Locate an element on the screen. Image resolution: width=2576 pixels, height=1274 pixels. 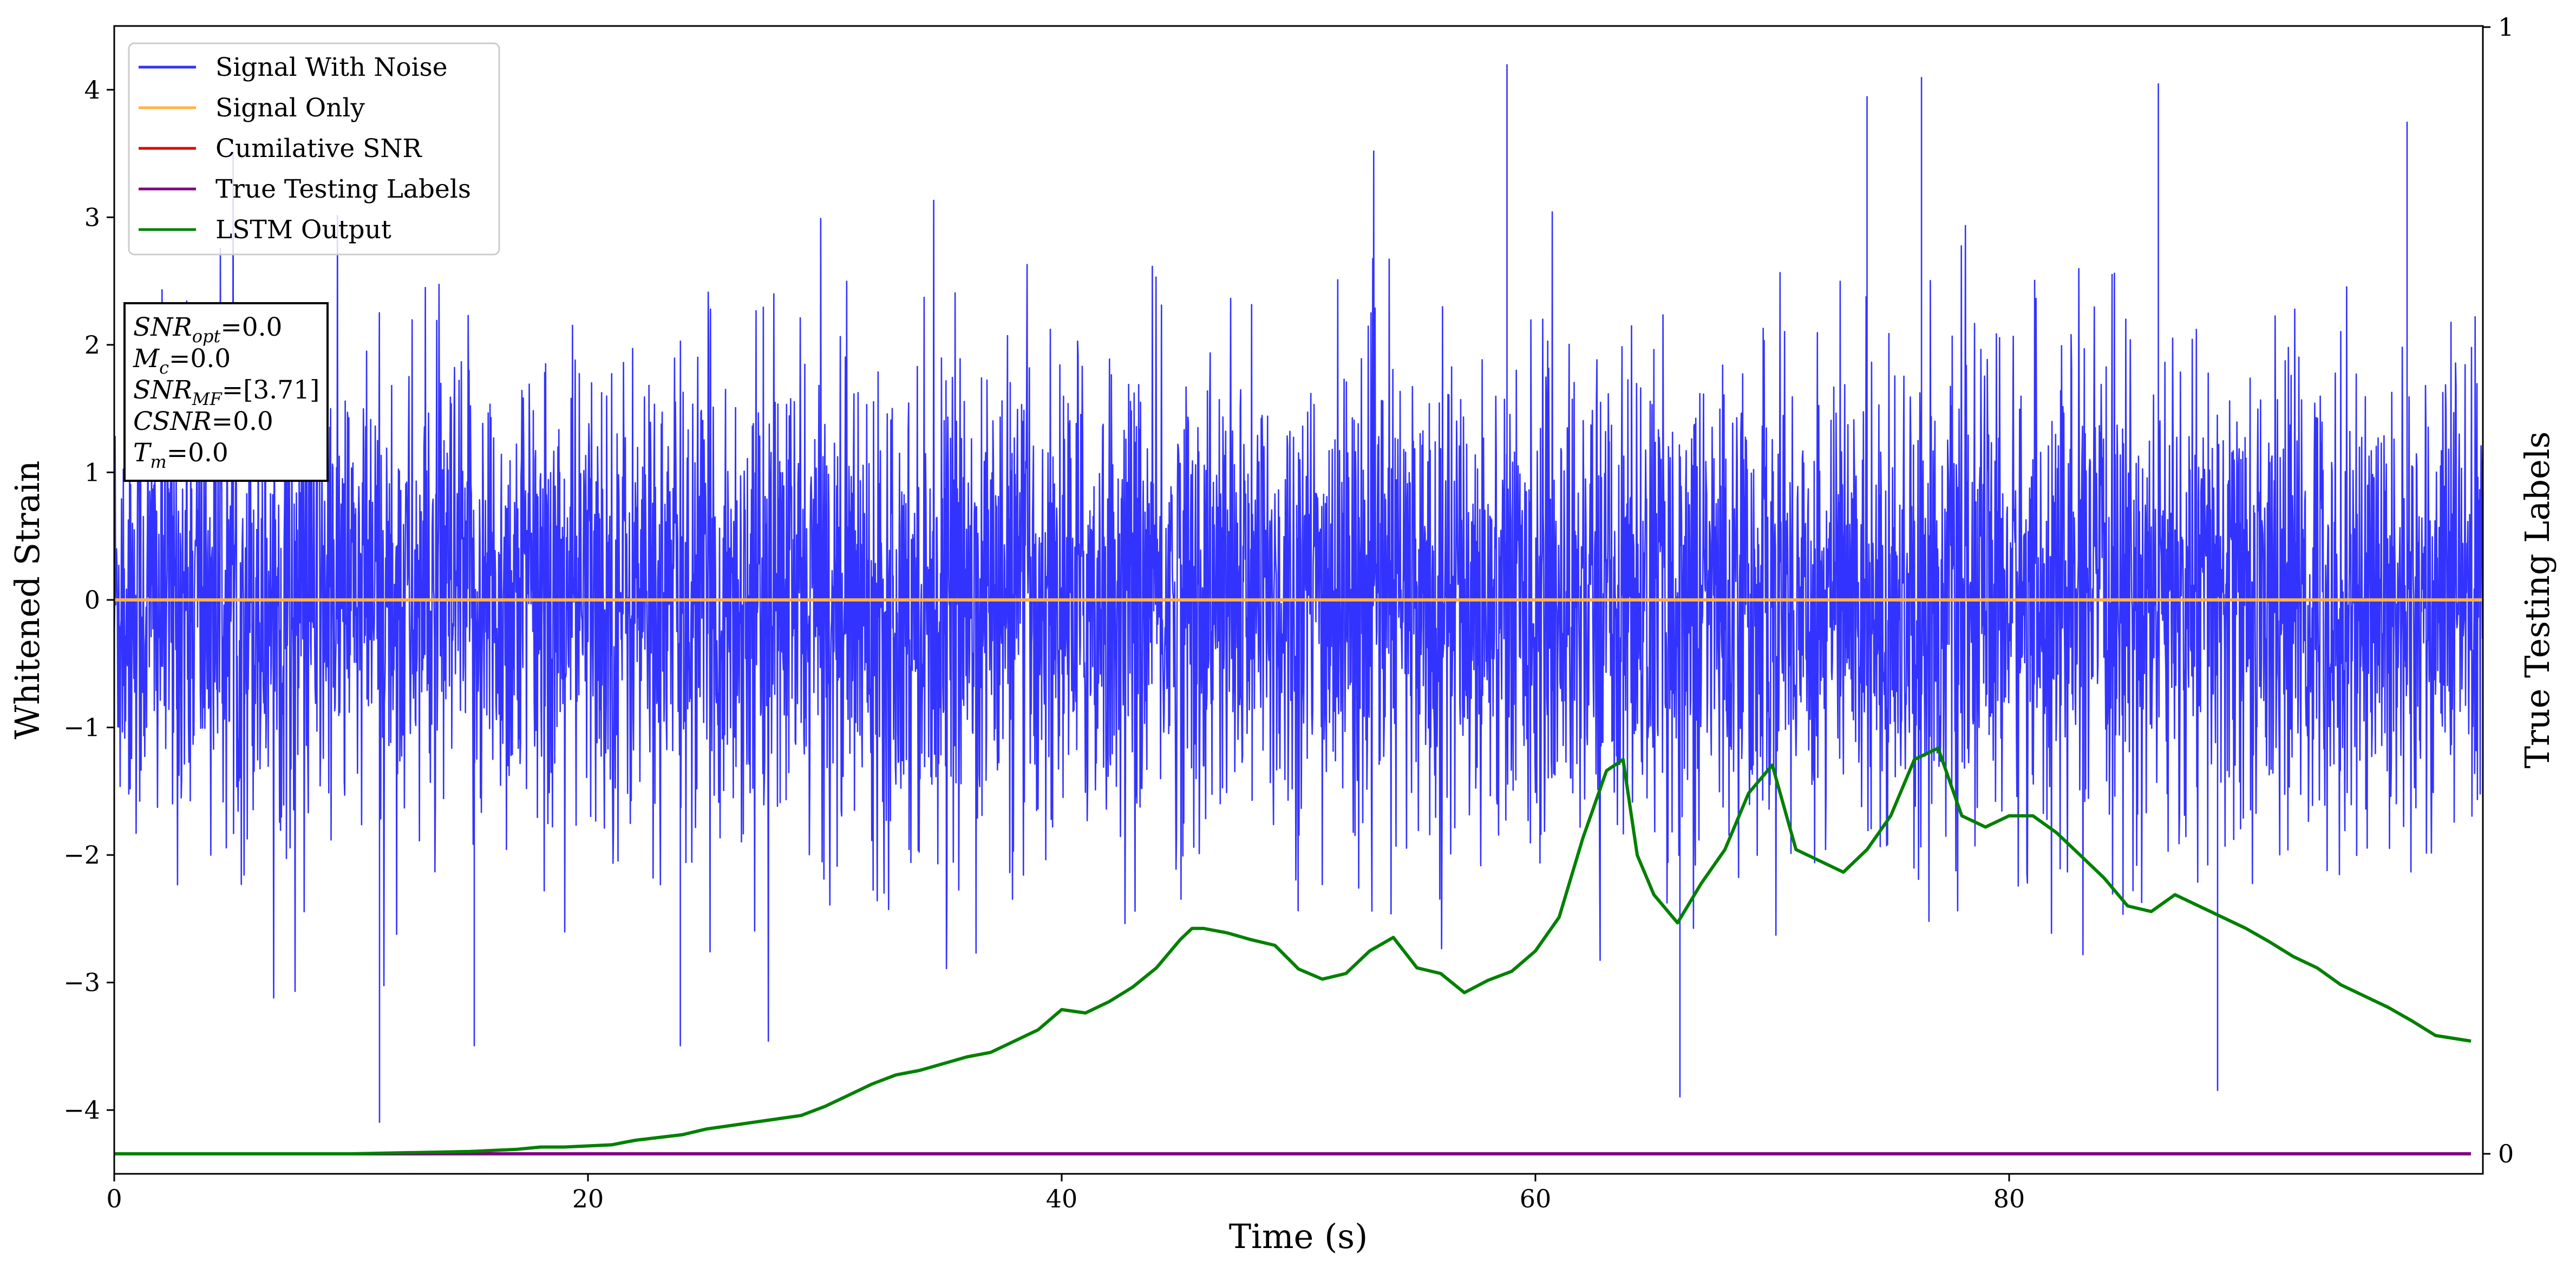
info-line: Mc=0.0 is located at coordinates (182, 361).